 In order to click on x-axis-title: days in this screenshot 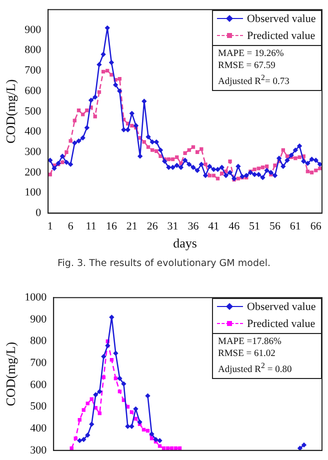, I will do `click(185, 243)`.